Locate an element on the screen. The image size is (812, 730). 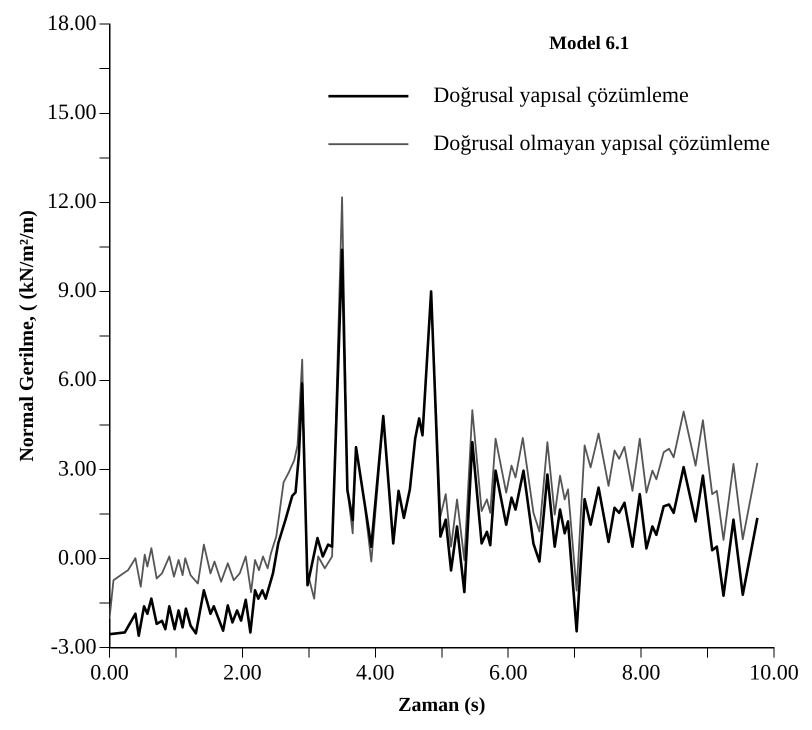
y-tick-label: 15.00 is located at coordinates (71, 111).